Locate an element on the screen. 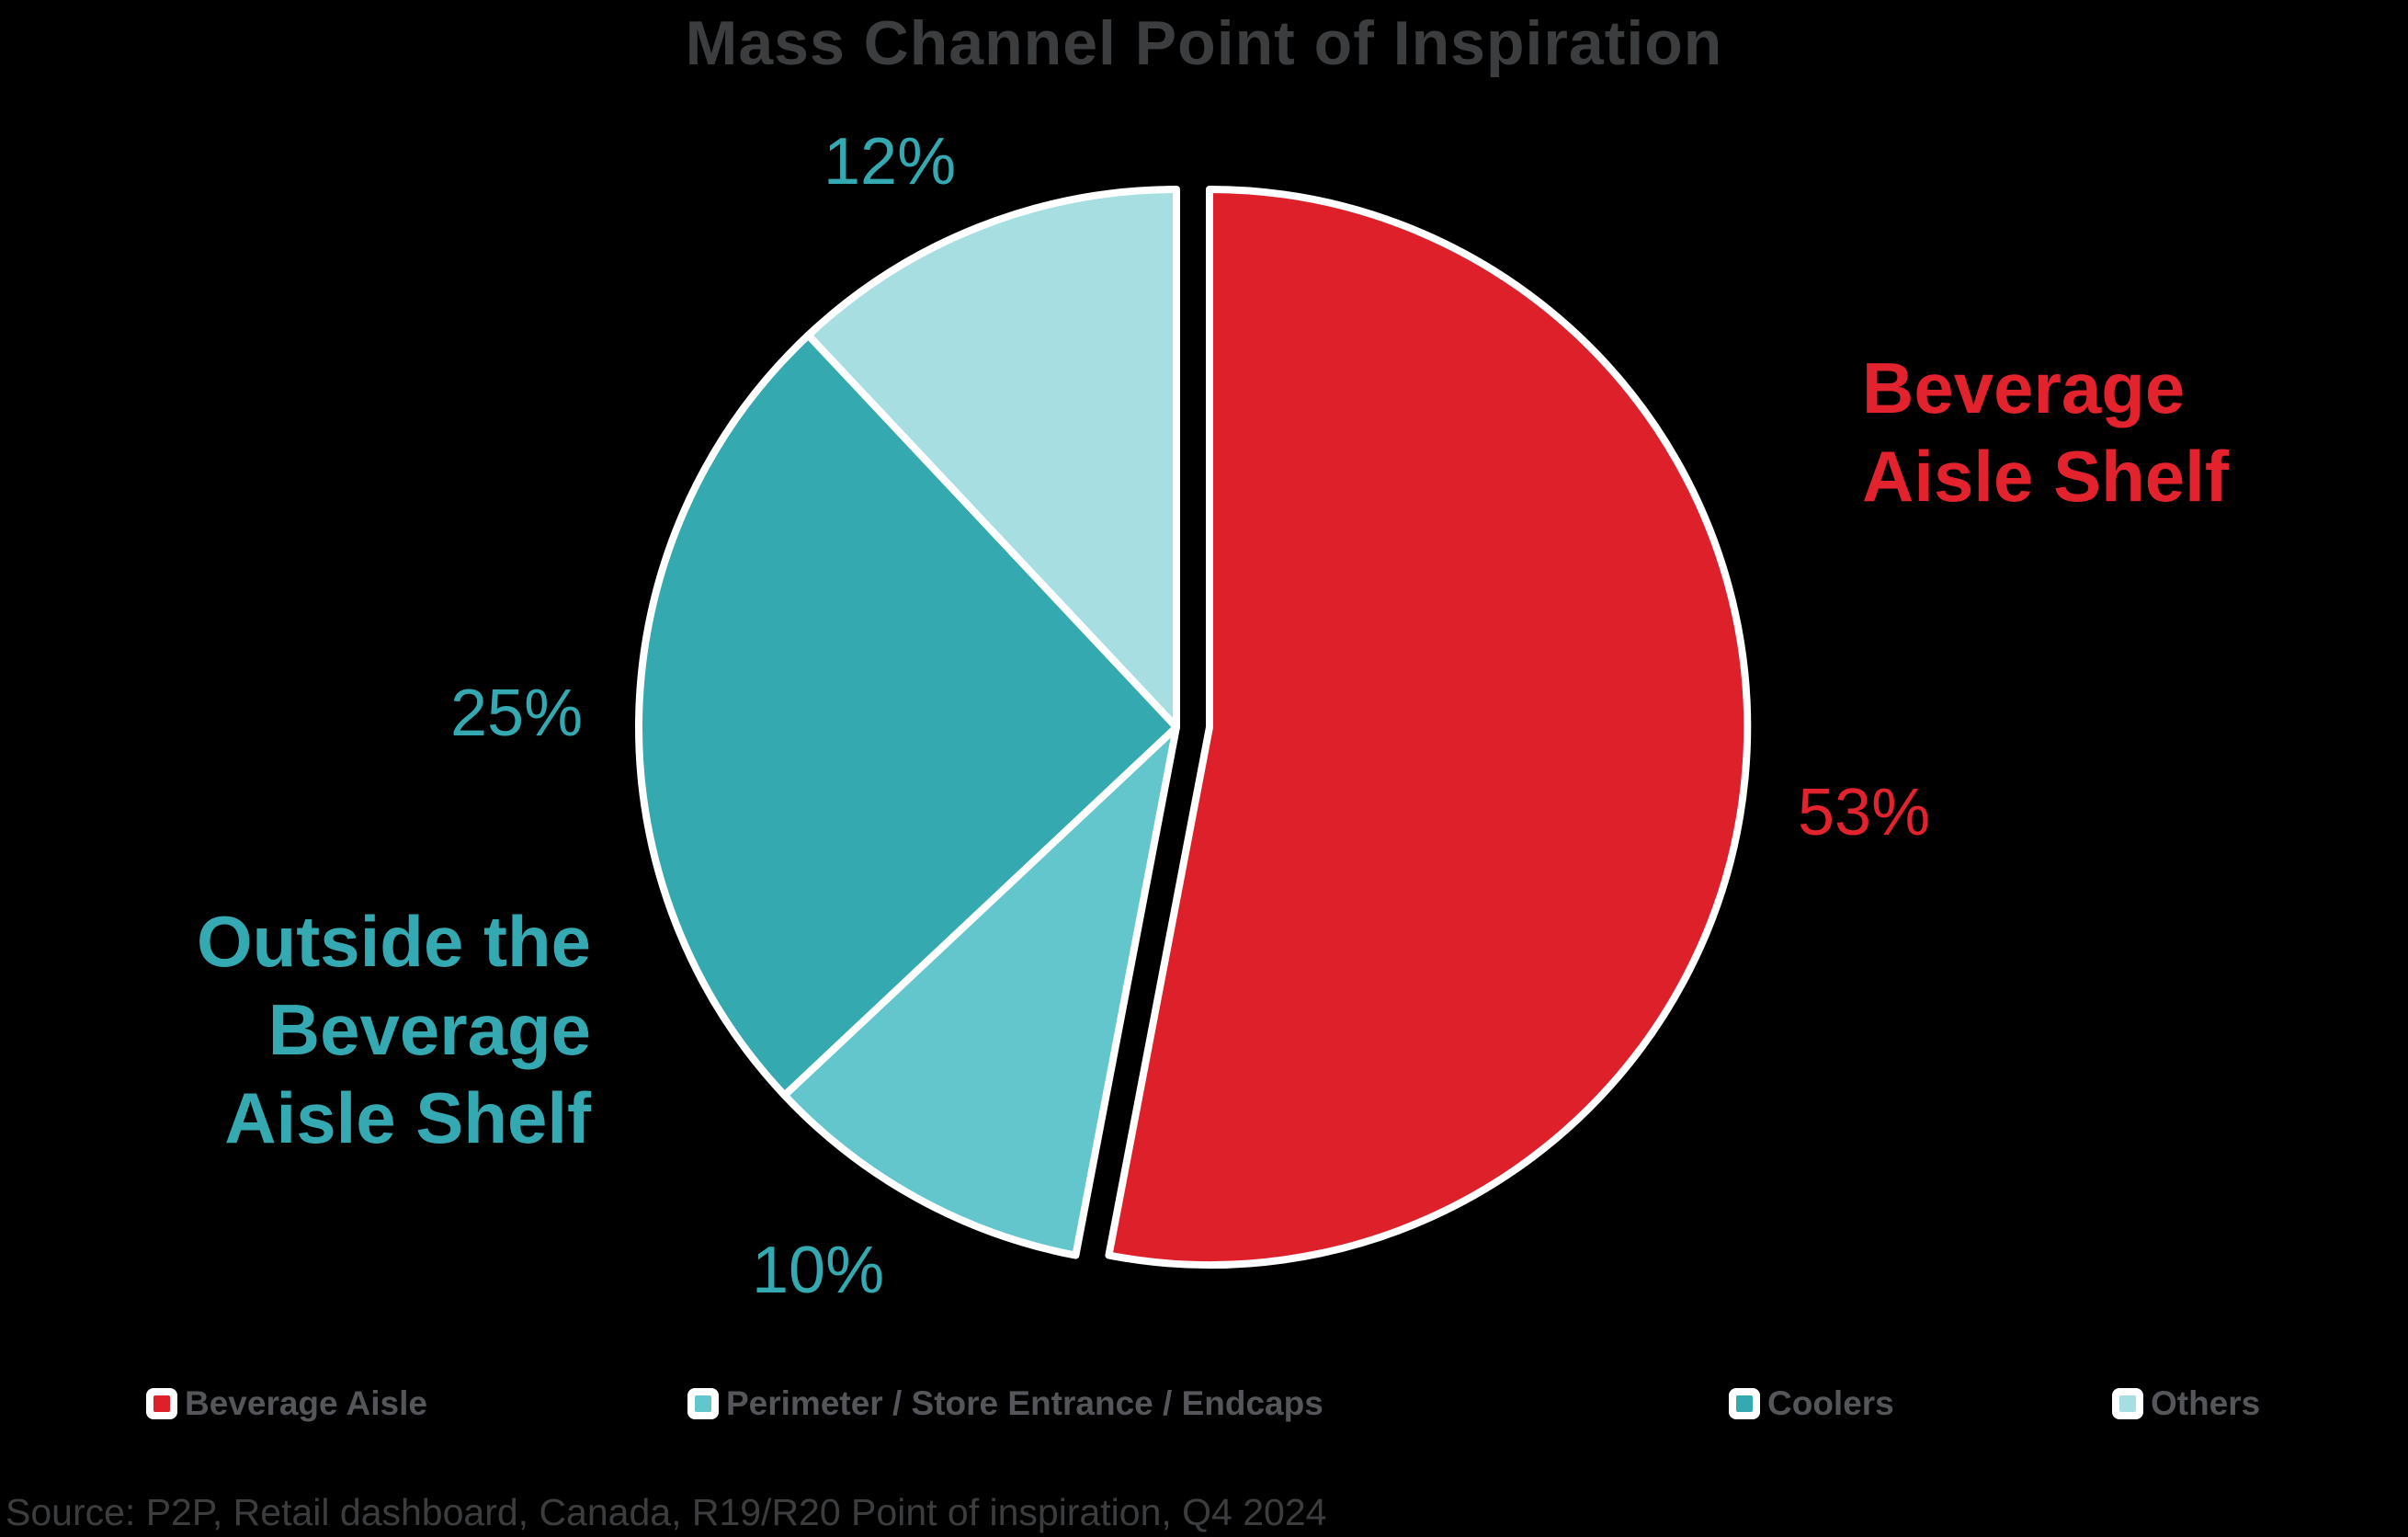 The image size is (2408, 1537). chart-title: Mass Channel Point of Inspiration is located at coordinates (1204, 43).